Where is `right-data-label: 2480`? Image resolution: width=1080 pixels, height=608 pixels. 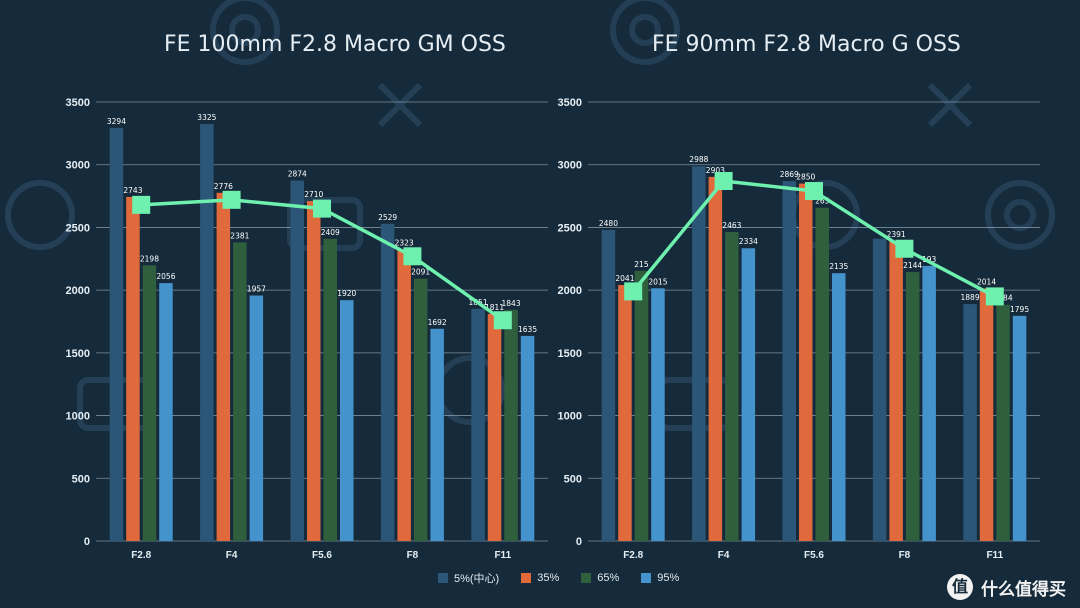
right-data-label: 2480 is located at coordinates (608, 223).